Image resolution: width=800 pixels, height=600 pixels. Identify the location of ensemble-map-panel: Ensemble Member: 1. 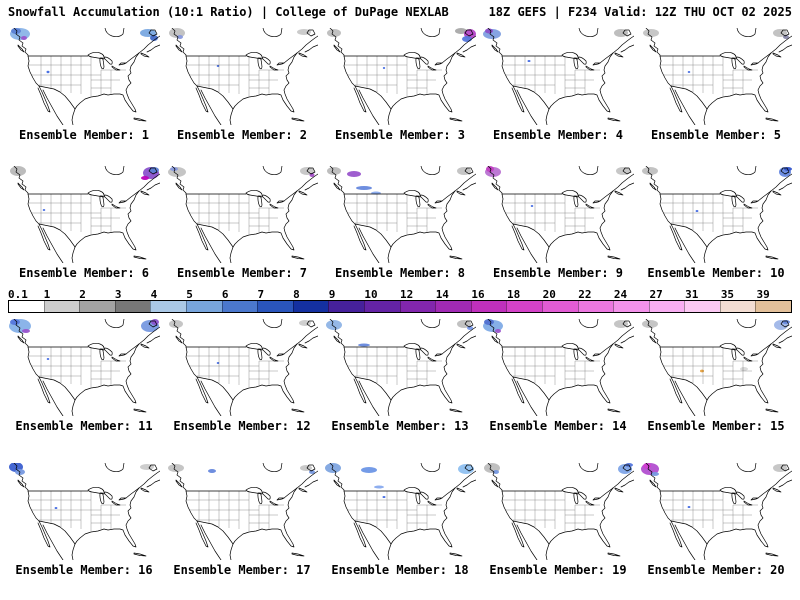
(84, 85).